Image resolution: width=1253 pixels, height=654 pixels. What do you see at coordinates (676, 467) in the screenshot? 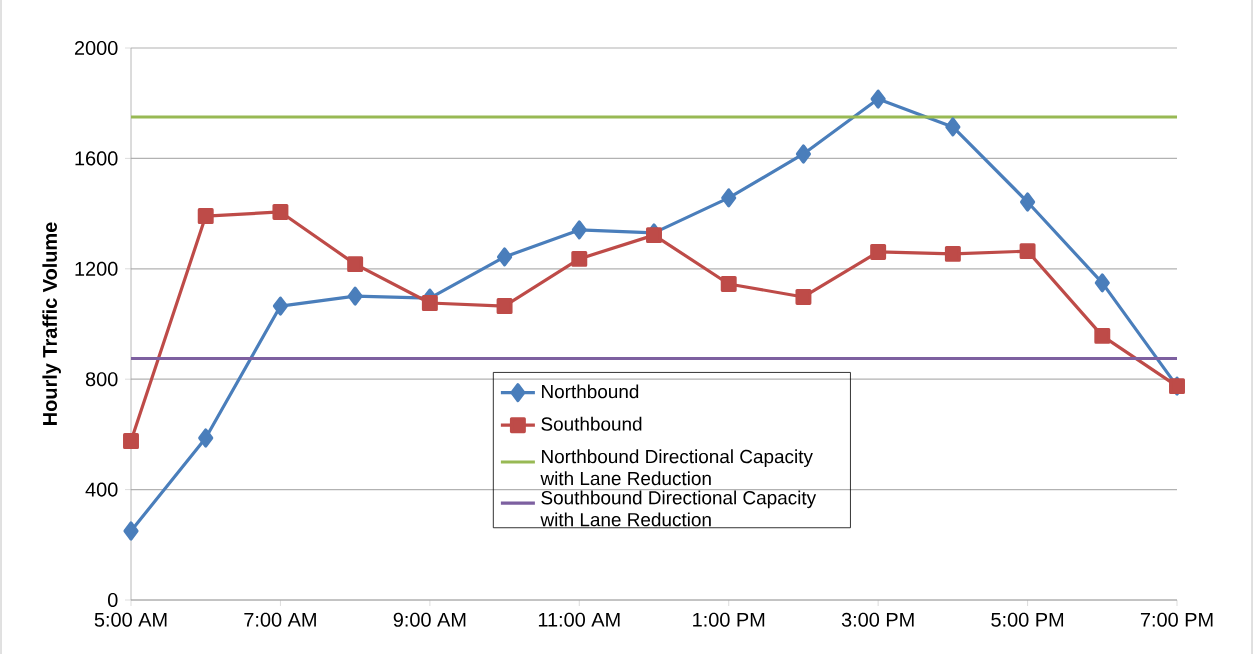
I see `legend-label: Northbound Directional Capacity with Lane Reduction` at bounding box center [676, 467].